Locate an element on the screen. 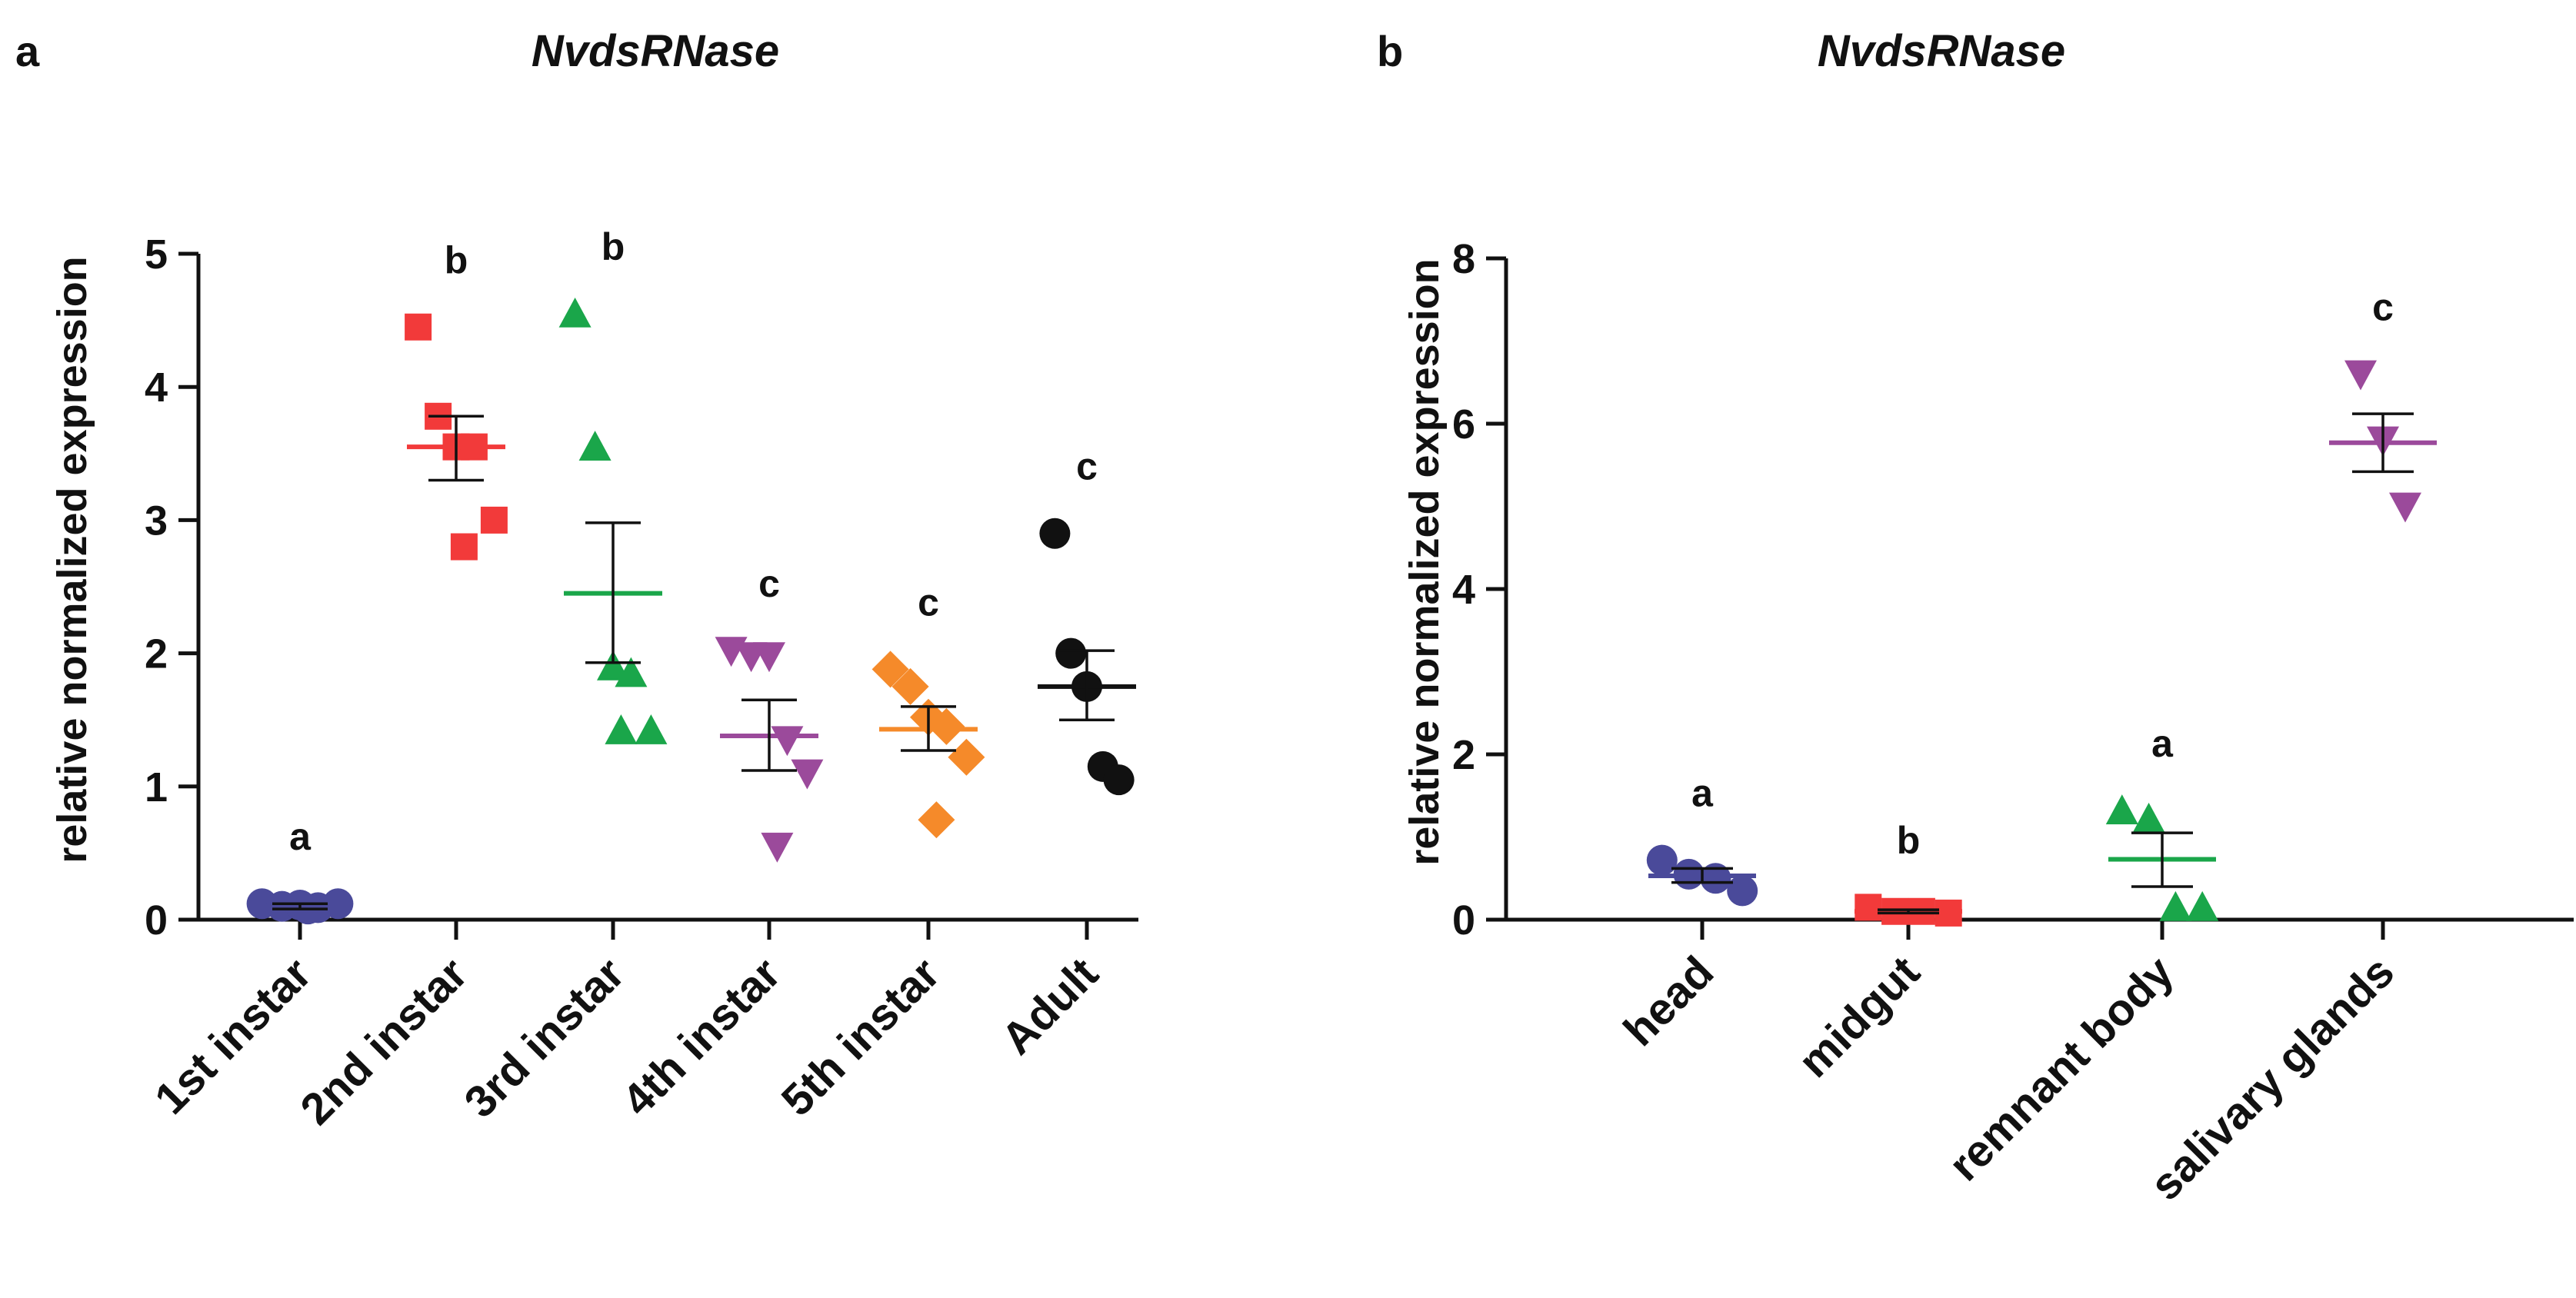 The height and width of the screenshot is (1298, 2576). y-tick-label: 3 is located at coordinates (156, 521).